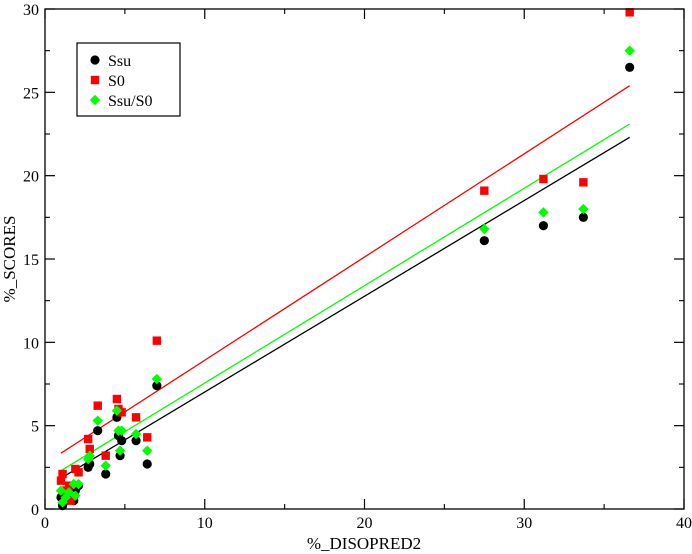 The height and width of the screenshot is (554, 692). I want to click on x-tick-label: 40, so click(684, 523).